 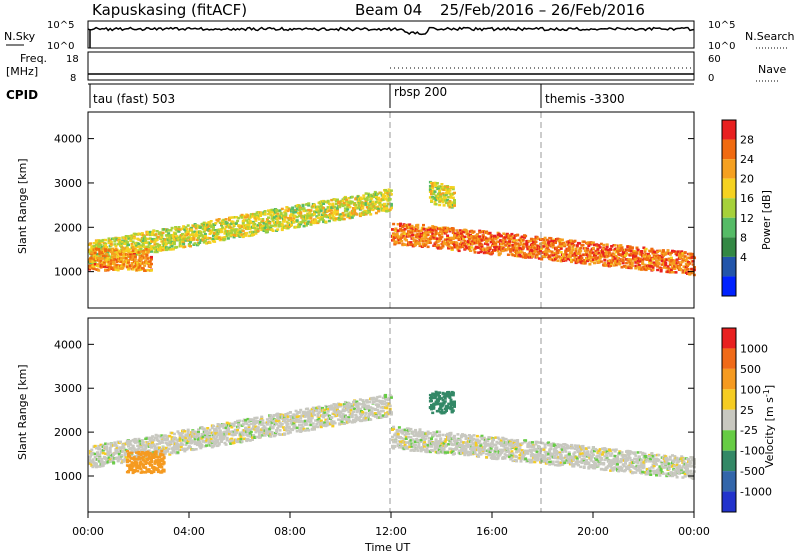 I want to click on power-cbar-tick-6: 4, so click(x=743, y=257).